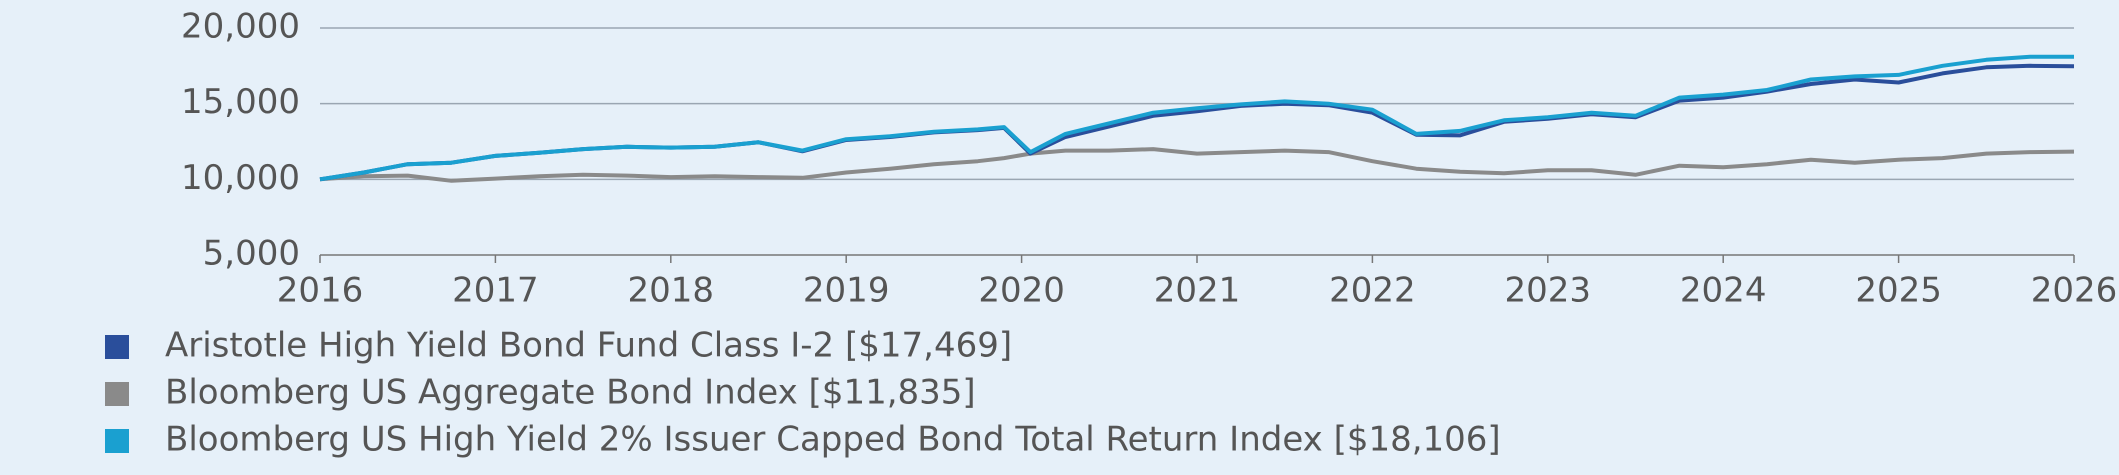 The width and height of the screenshot is (2119, 475). I want to click on y-tick-label: 5,000, so click(251, 254).